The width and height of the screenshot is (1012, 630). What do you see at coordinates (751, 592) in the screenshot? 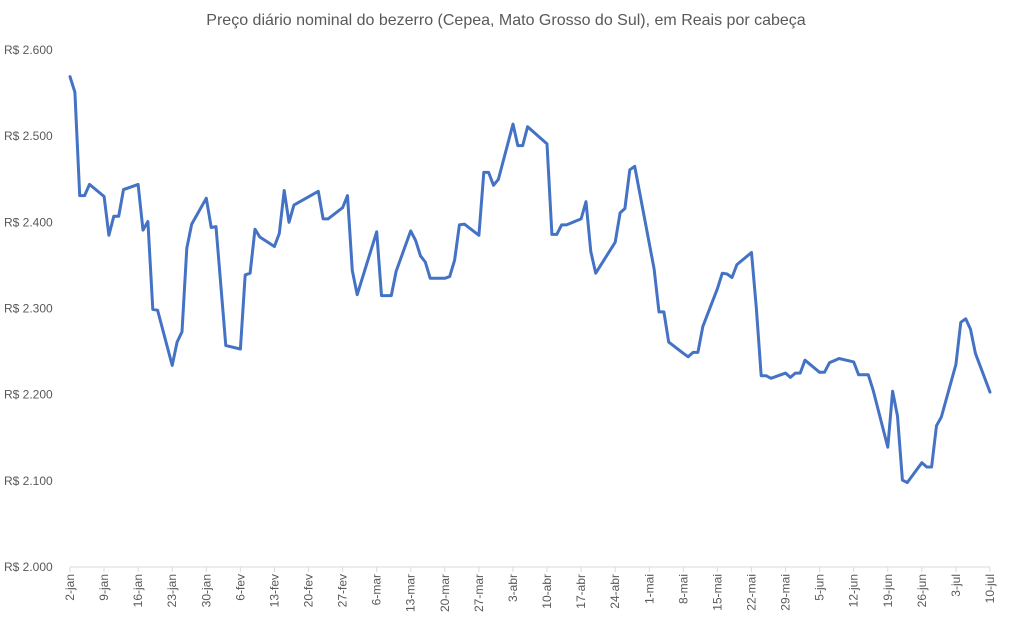
I see `x-tick-label: 22-mai` at bounding box center [751, 592].